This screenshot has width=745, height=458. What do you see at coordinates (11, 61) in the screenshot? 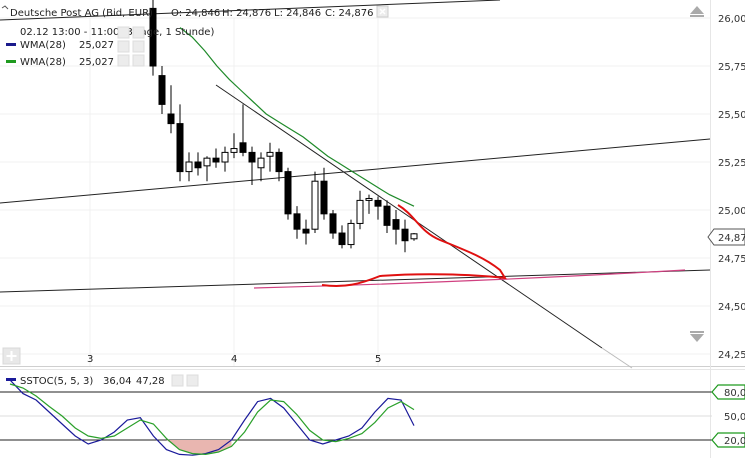
I see `wma-green-swatch` at bounding box center [11, 61].